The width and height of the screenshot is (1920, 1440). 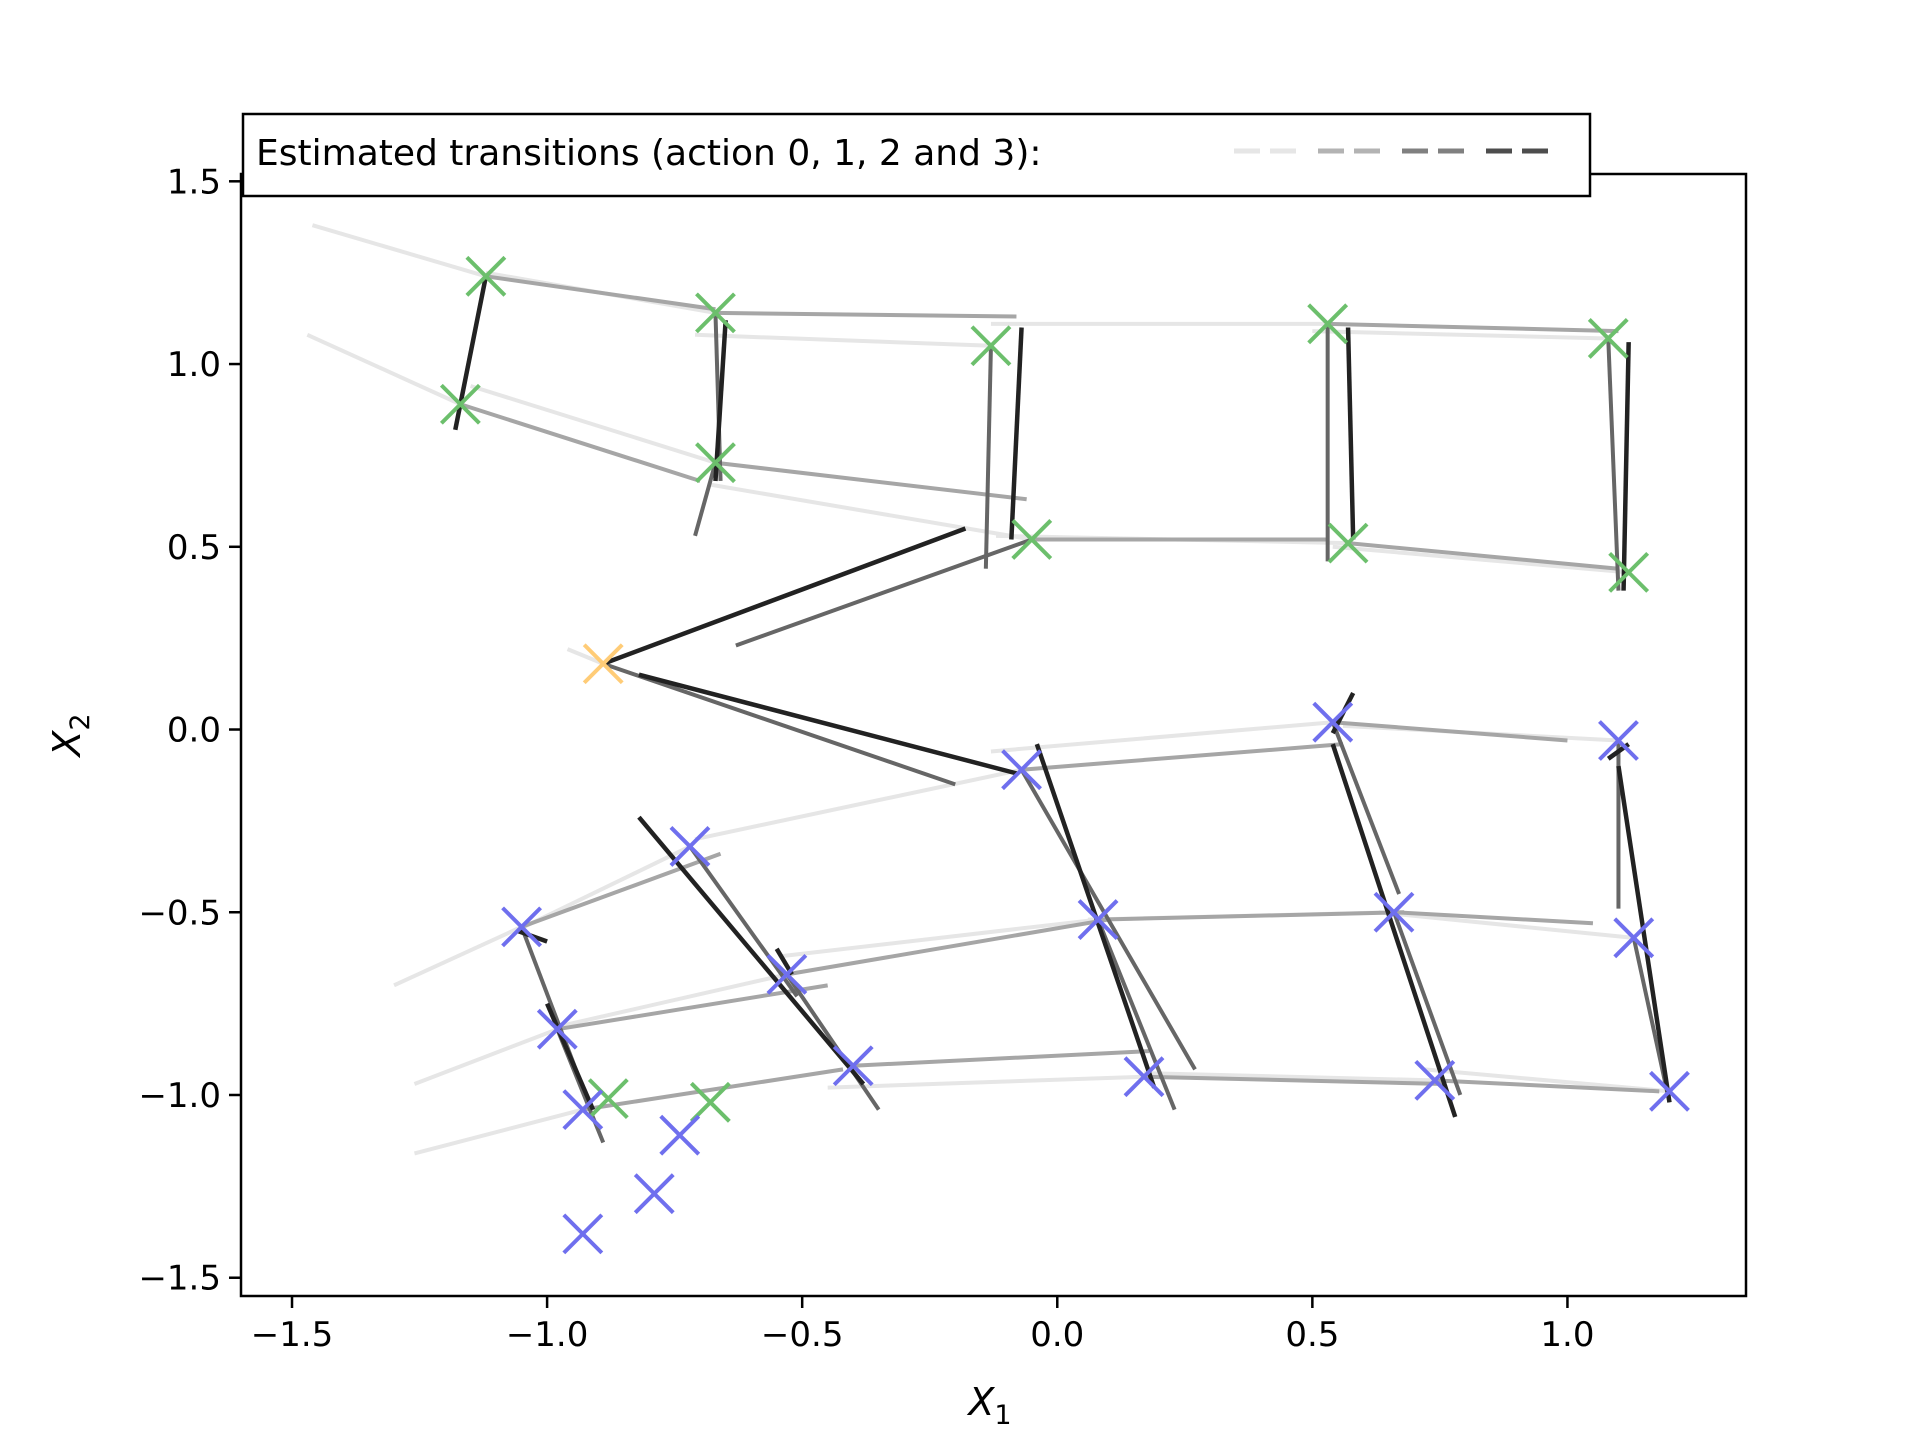 What do you see at coordinates (292, 1335) in the screenshot?
I see `x-tick-label-0: −1.5` at bounding box center [292, 1335].